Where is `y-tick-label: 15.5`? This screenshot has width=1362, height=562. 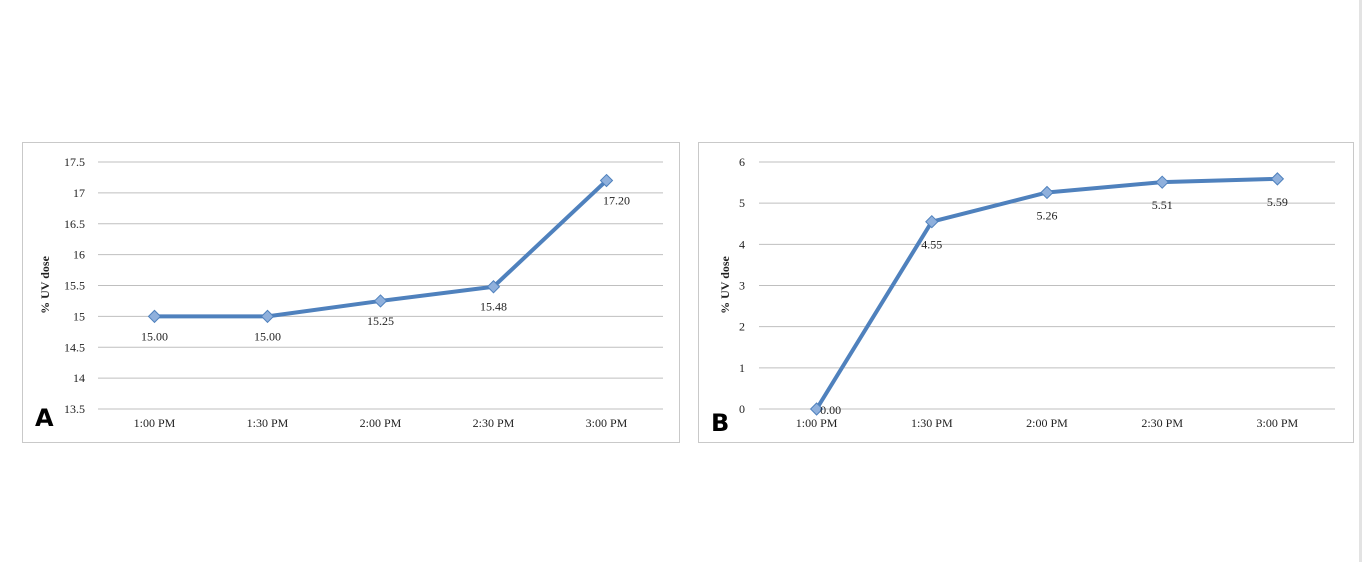
y-tick-label: 15.5 is located at coordinates (74, 286).